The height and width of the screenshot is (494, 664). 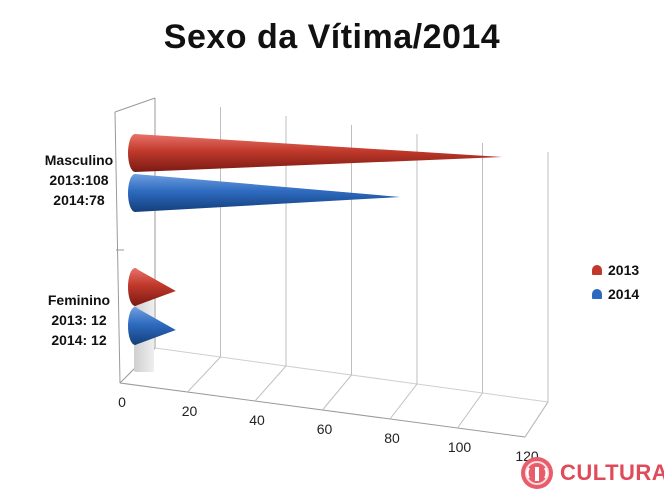 What do you see at coordinates (155, 287) in the screenshot?
I see `cone-feminino-2013-body` at bounding box center [155, 287].